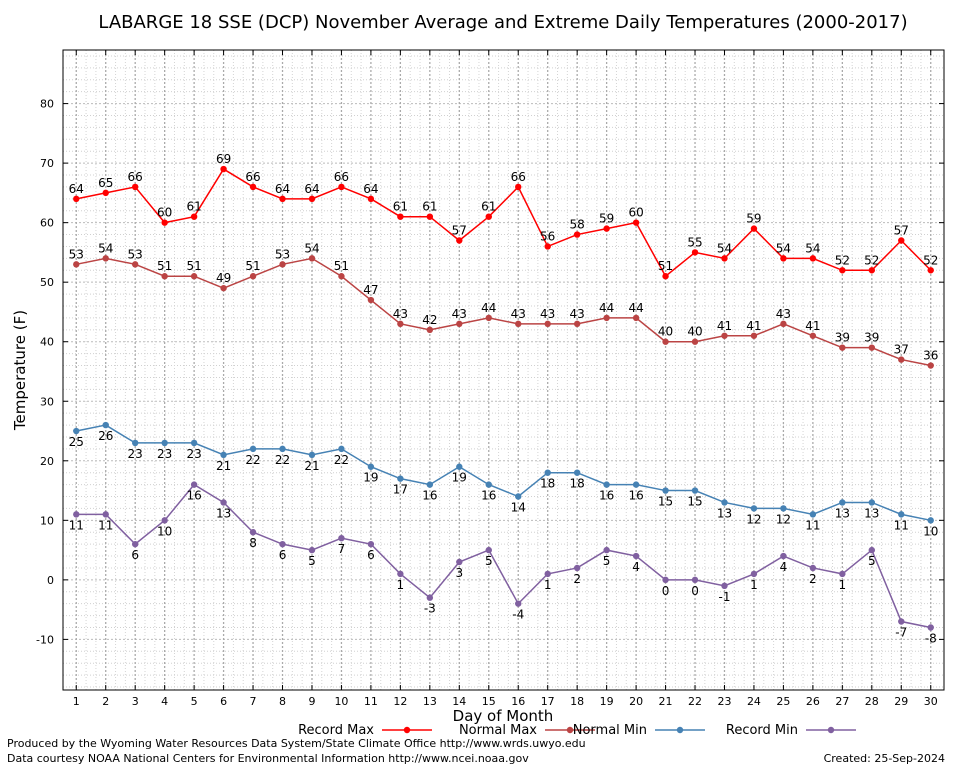  Describe the element at coordinates (930, 531) in the screenshot. I see `data-label: 10` at that location.